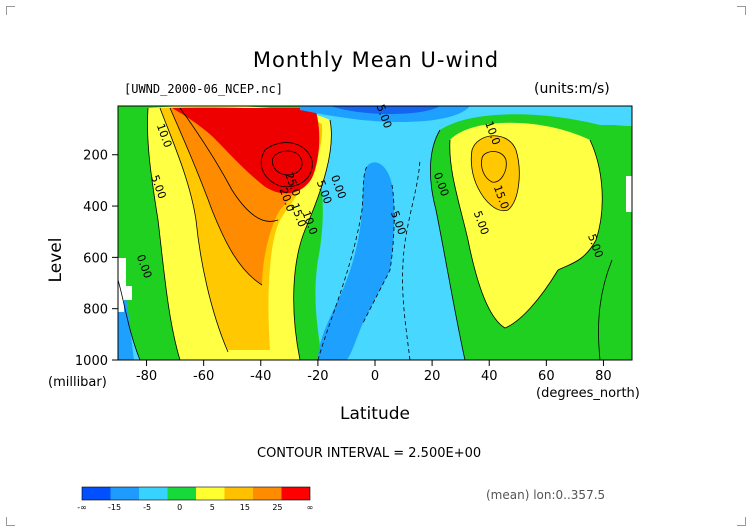 This screenshot has width=752, height=532. Describe the element at coordinates (10, 10) in the screenshot. I see `corner-mark-tl` at that location.